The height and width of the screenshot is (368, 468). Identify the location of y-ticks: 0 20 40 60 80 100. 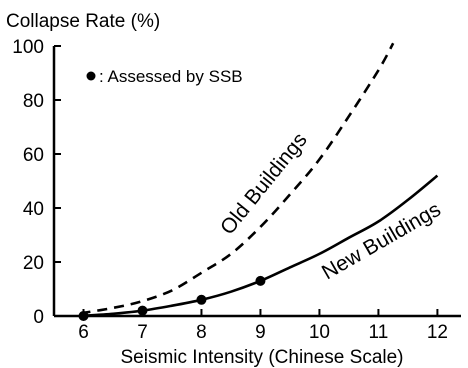
(36, 182).